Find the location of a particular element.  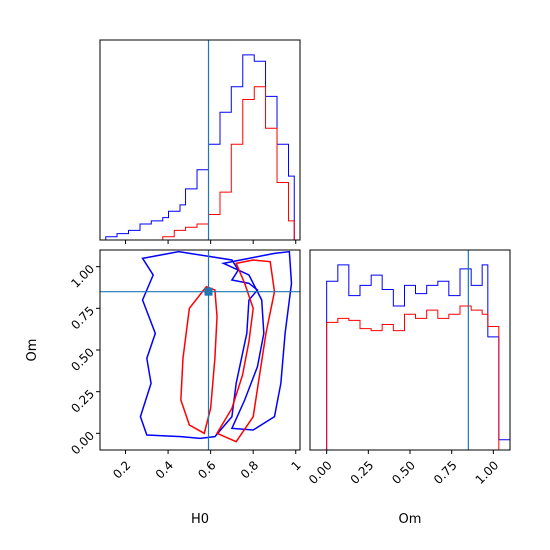

y-tick-label: 0.75 is located at coordinates (82, 318).